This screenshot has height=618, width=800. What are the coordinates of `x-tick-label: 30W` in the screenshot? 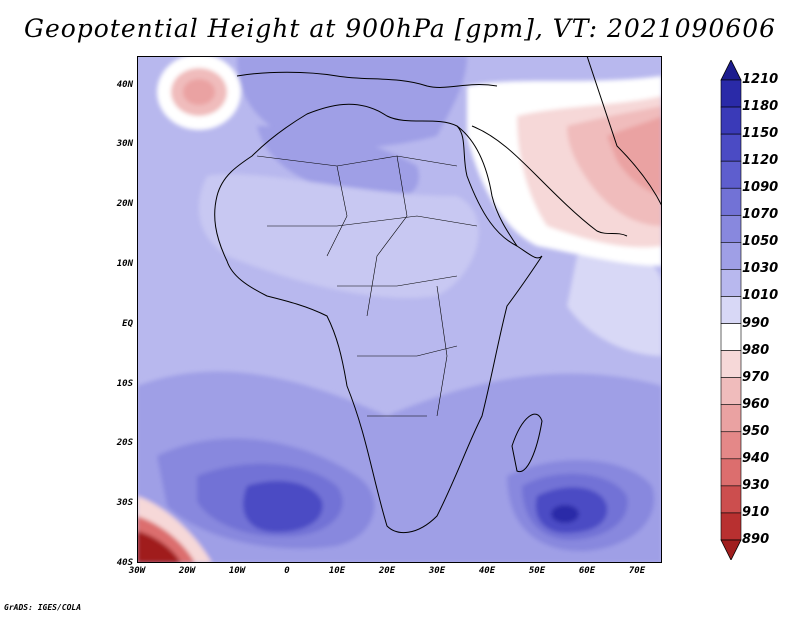 It's located at (137, 571).